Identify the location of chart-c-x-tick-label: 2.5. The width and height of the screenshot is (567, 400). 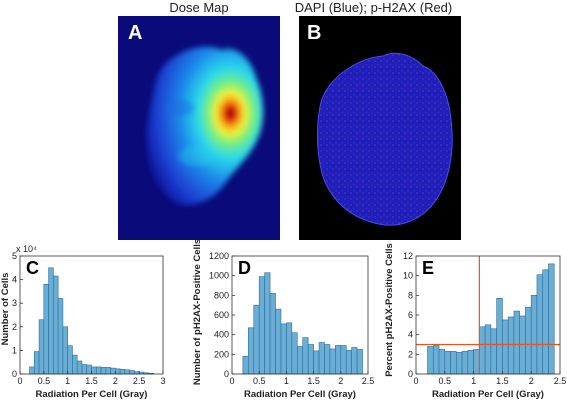
(139, 381).